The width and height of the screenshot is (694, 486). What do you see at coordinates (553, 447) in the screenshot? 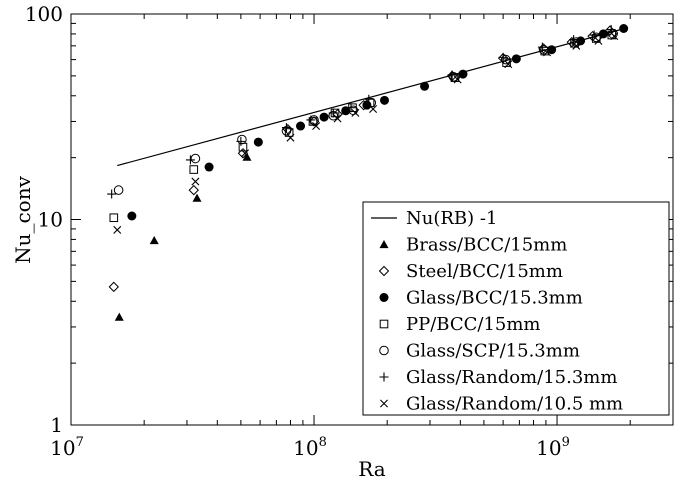
I see `x-tick-label: 10⁹` at bounding box center [553, 447].